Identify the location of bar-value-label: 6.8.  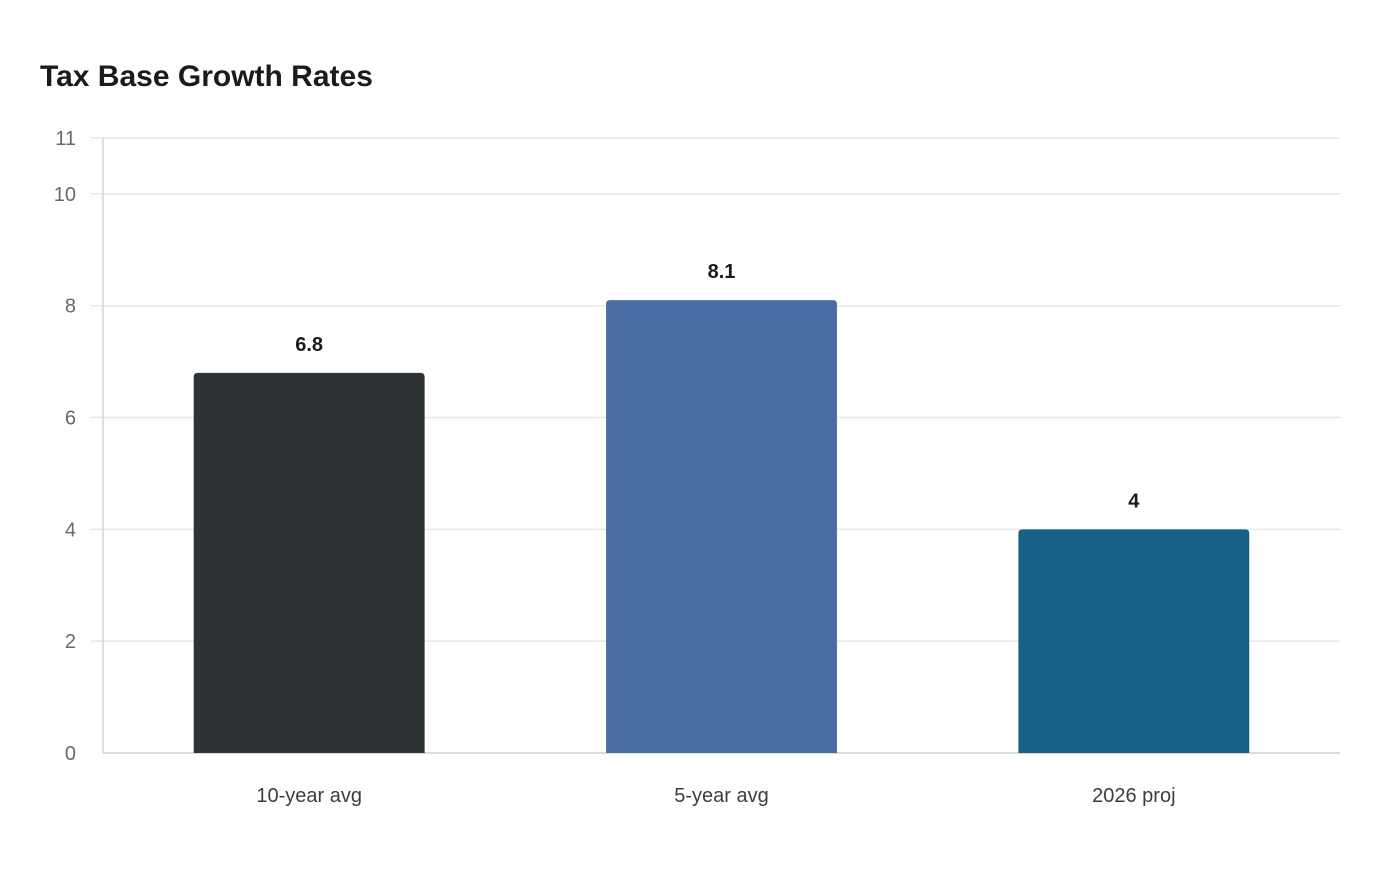
(309, 345).